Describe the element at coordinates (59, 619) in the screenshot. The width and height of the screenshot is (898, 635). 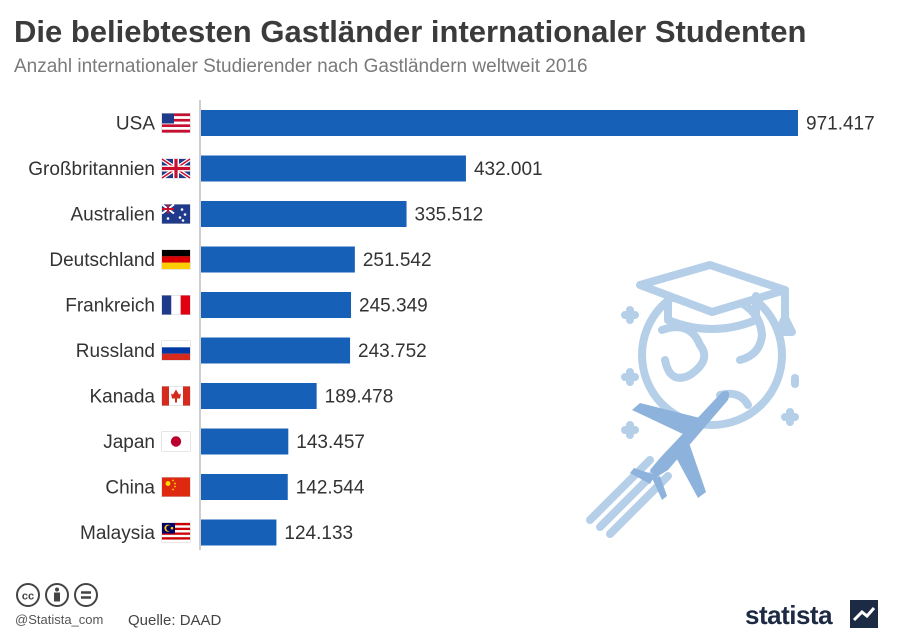
I see `statista-handle: @Statista_com` at that location.